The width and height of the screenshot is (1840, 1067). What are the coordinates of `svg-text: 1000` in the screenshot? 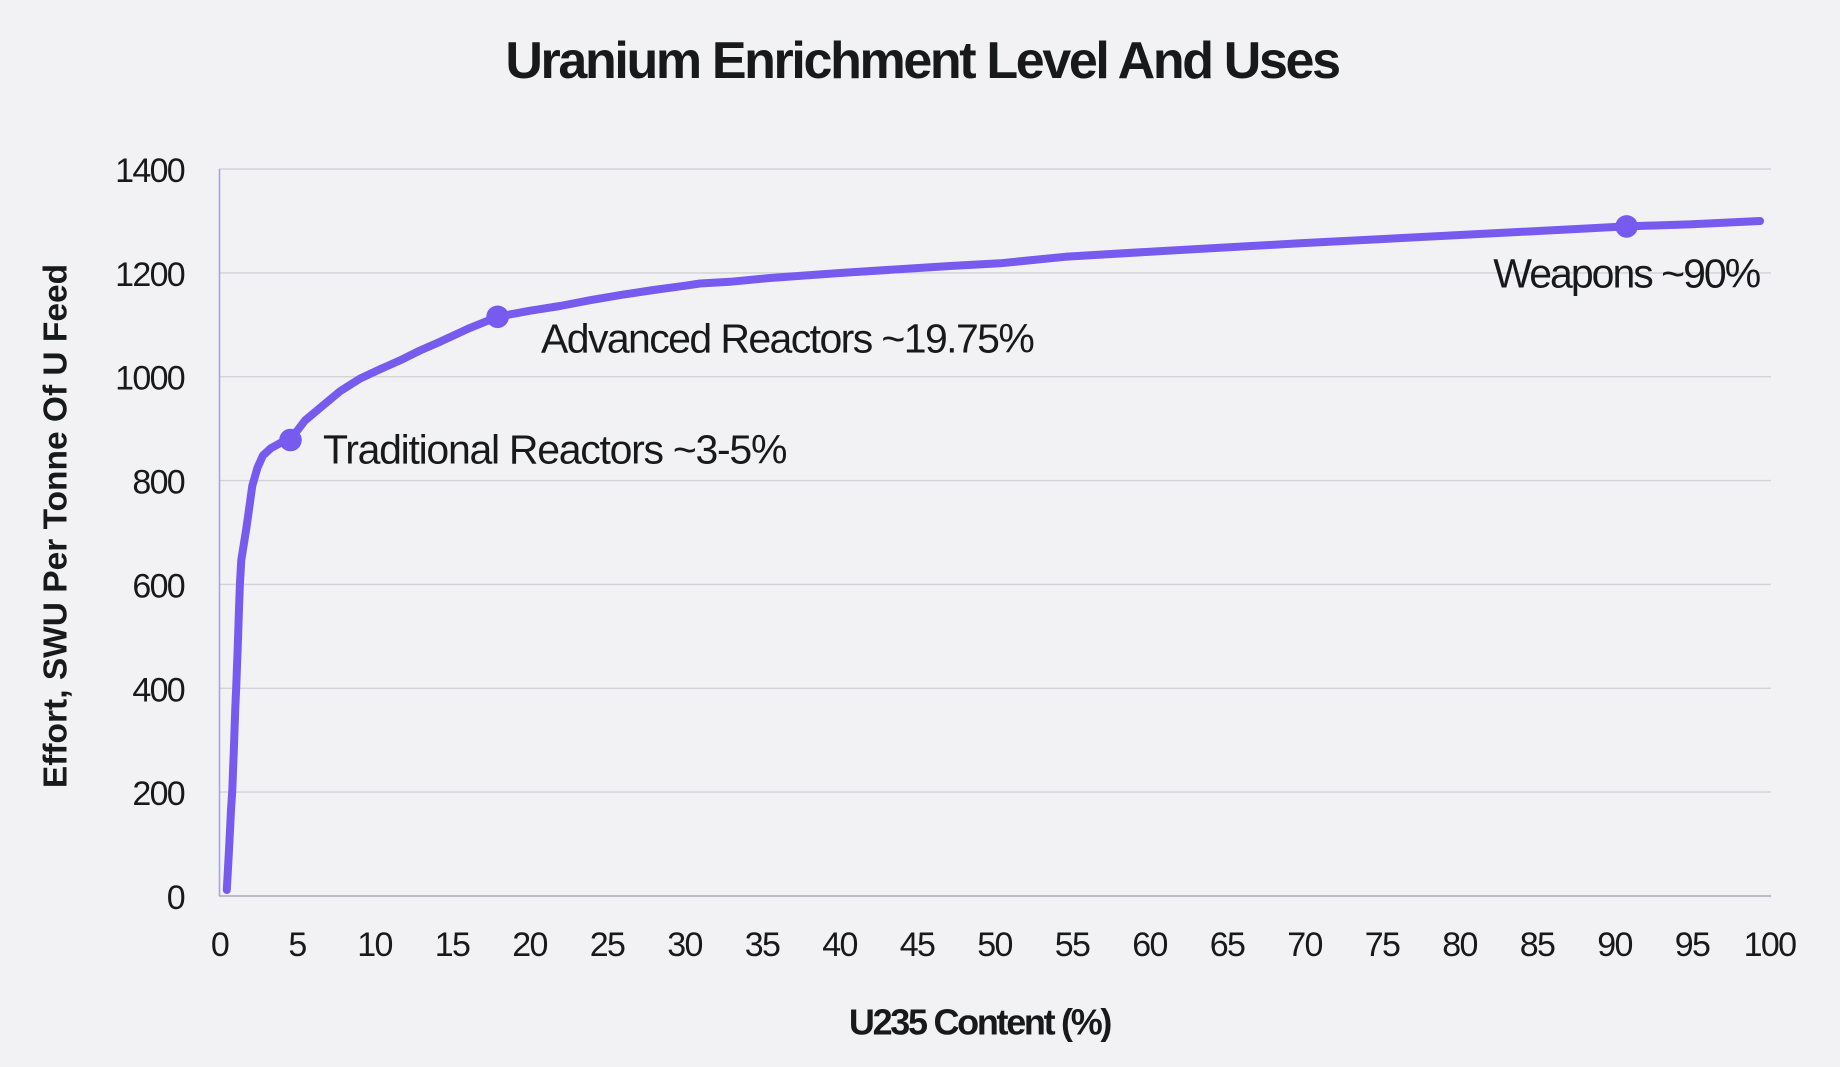 It's located at (150, 379).